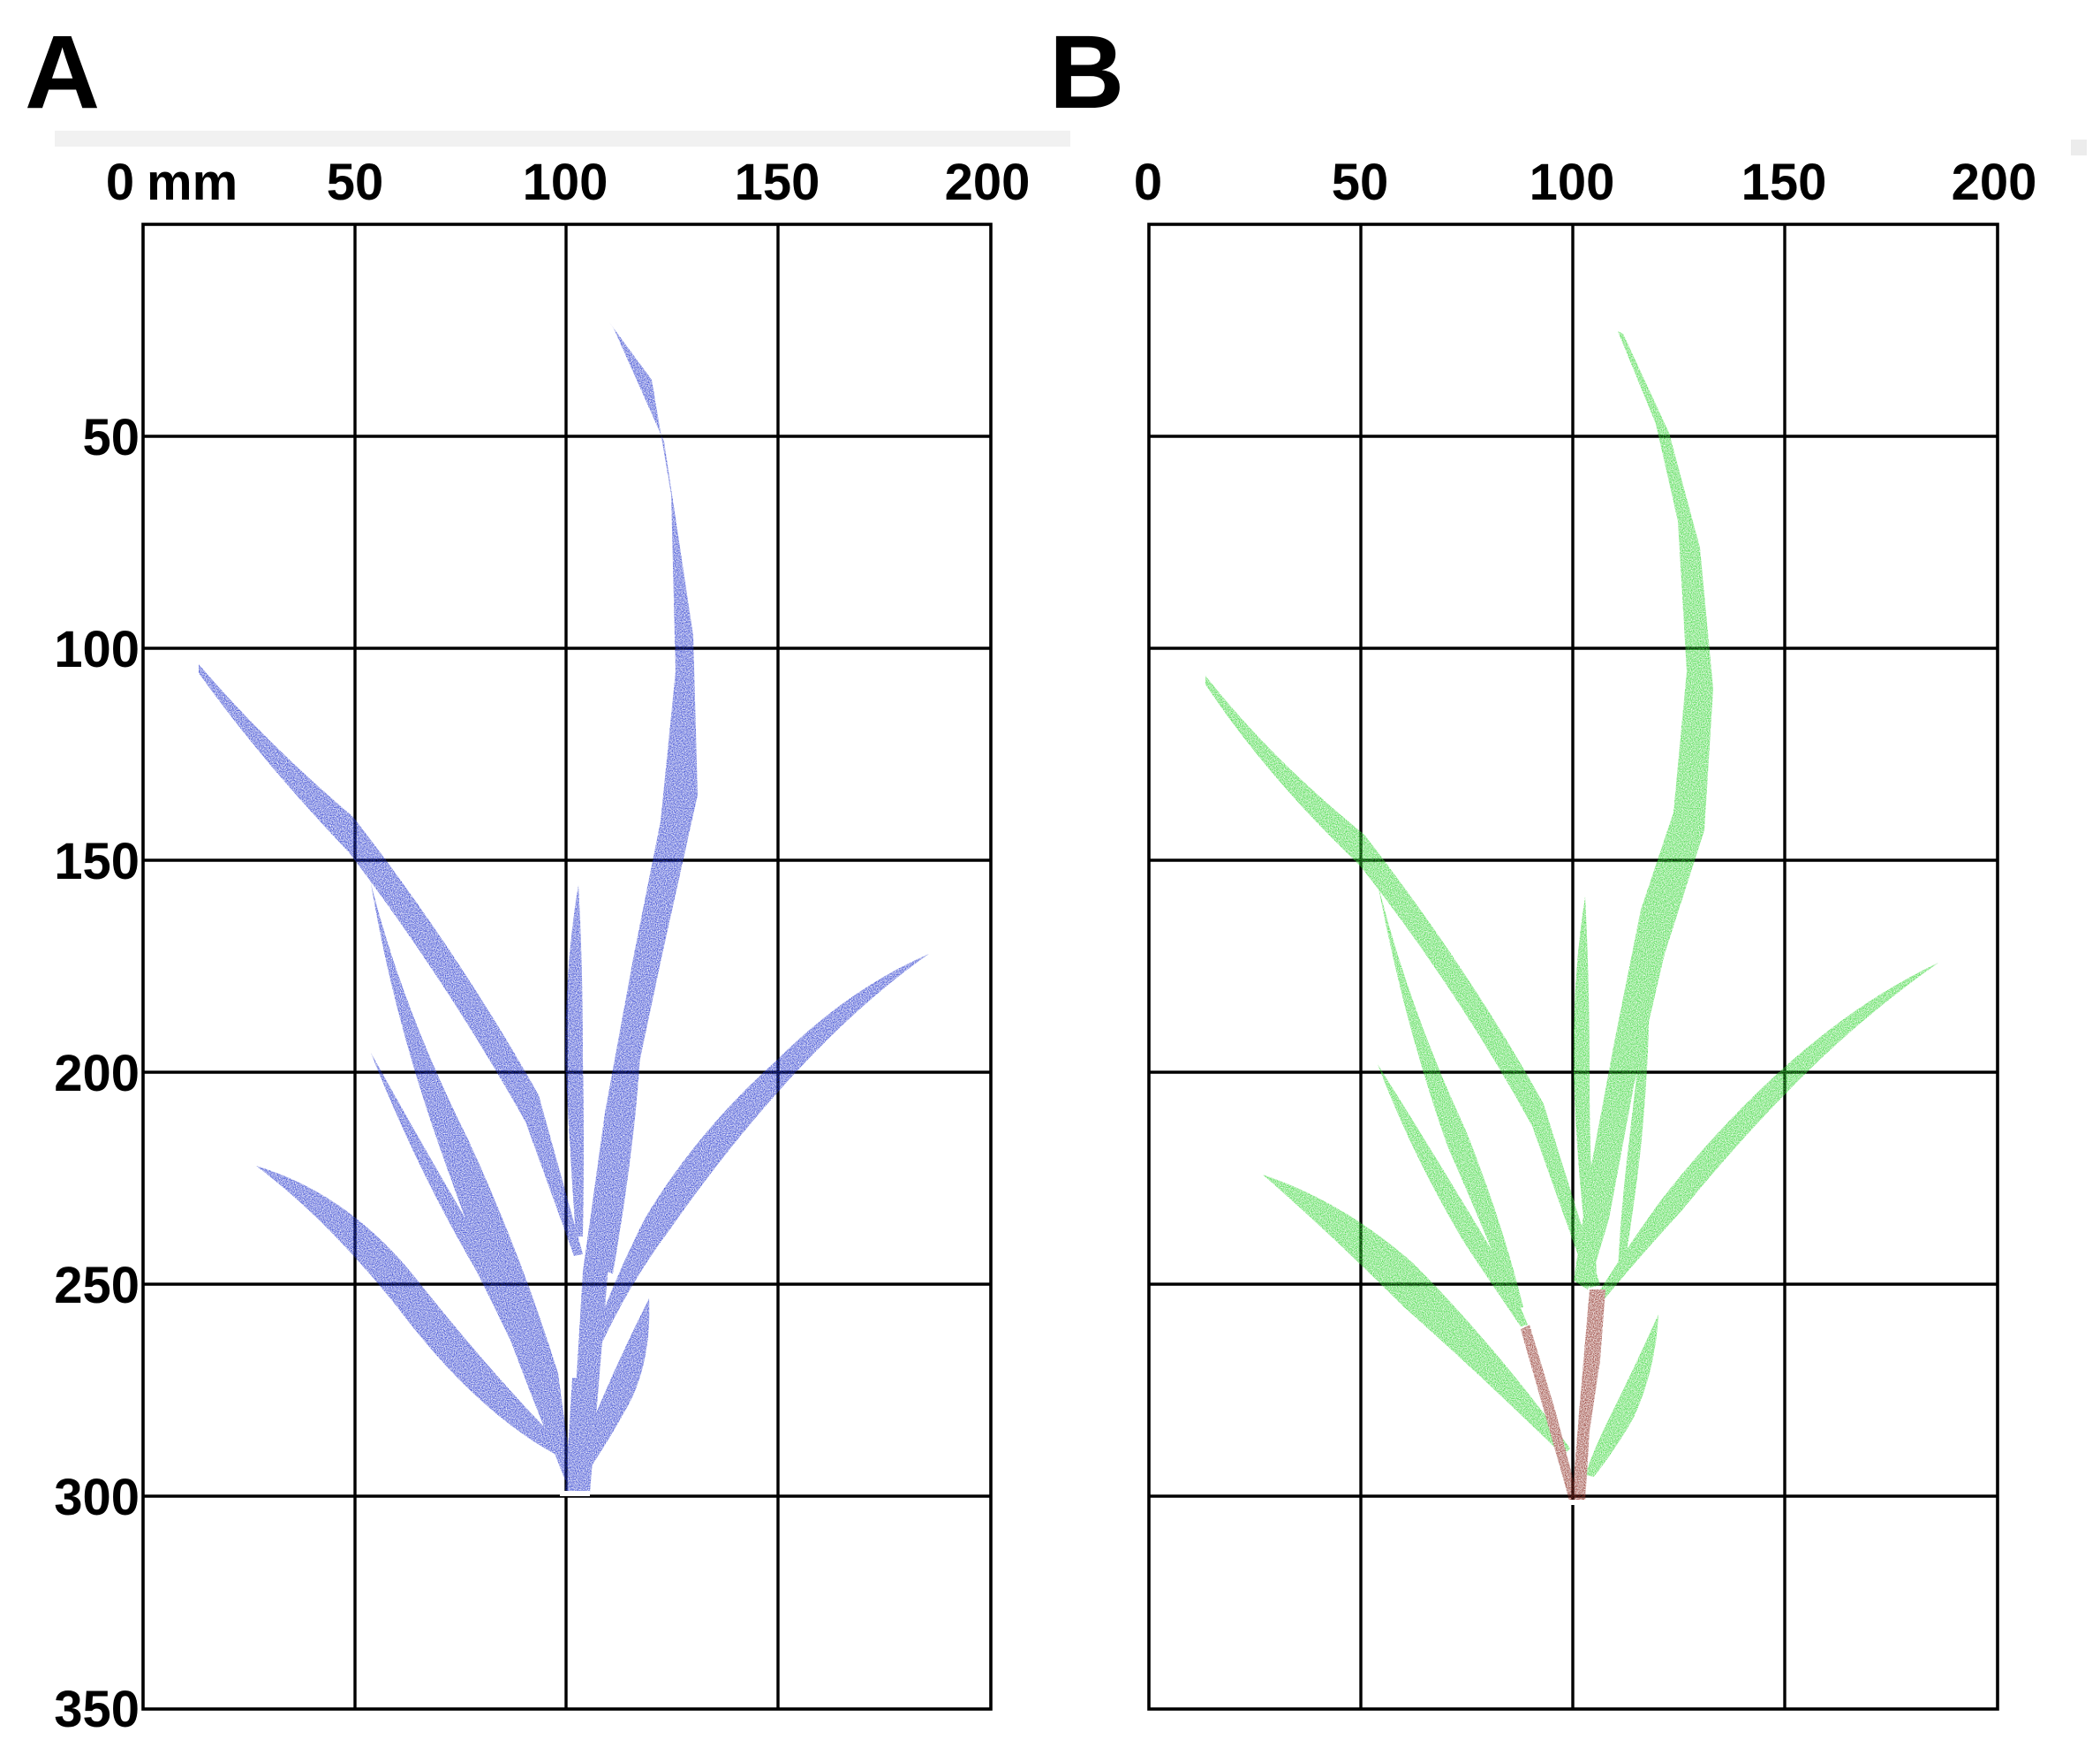  I want to click on y-tick-label: 200, so click(97, 1073).